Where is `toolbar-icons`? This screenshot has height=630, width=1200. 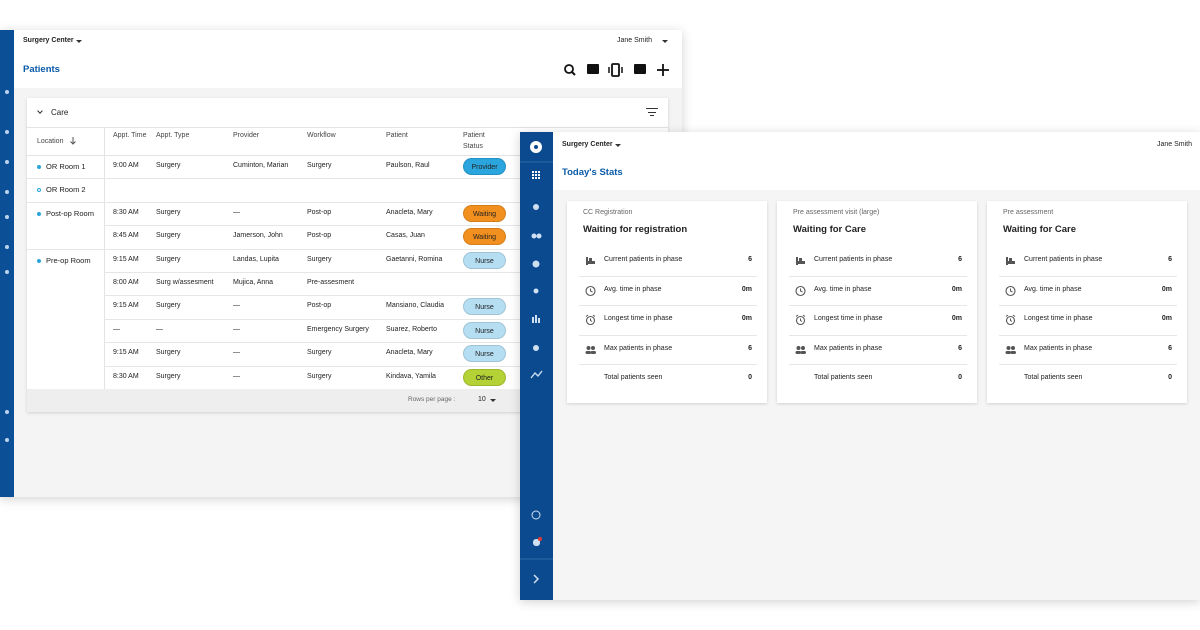 toolbar-icons is located at coordinates (617, 70).